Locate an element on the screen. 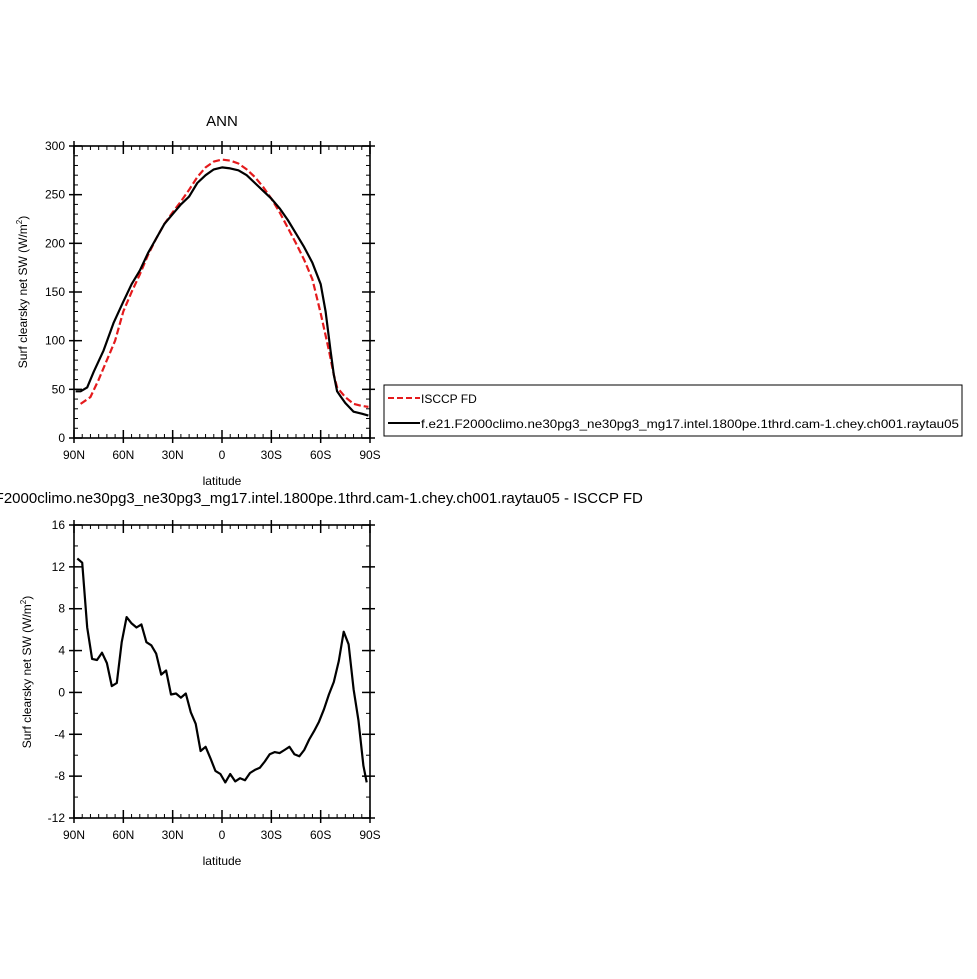  y-tick-label: 8 is located at coordinates (61, 609).